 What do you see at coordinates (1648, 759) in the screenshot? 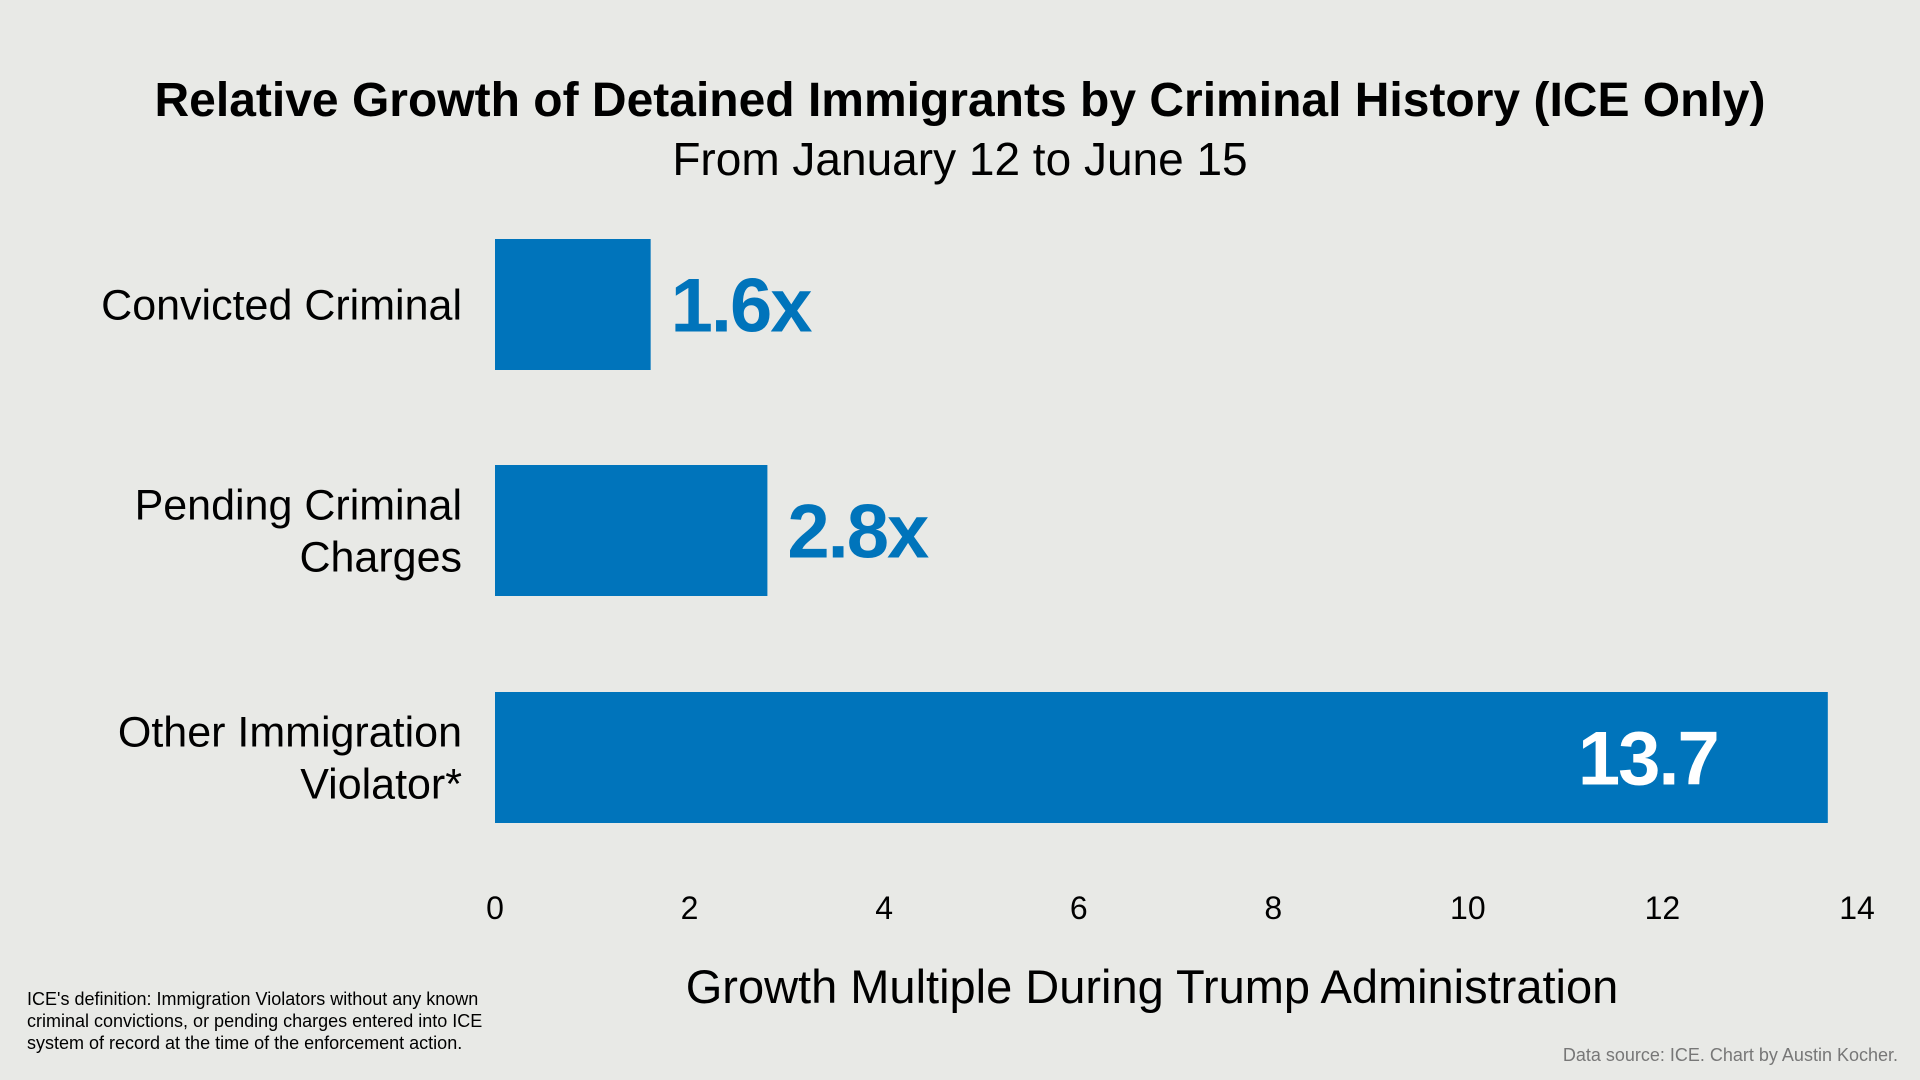
I see `data-label: 13.7` at bounding box center [1648, 759].